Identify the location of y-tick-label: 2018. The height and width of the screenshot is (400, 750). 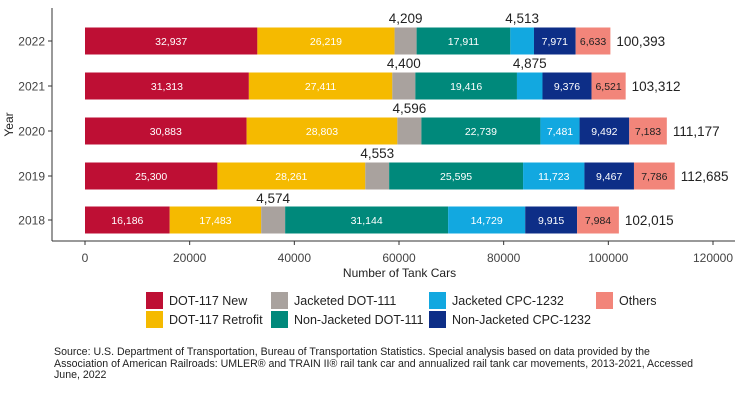
(31, 221).